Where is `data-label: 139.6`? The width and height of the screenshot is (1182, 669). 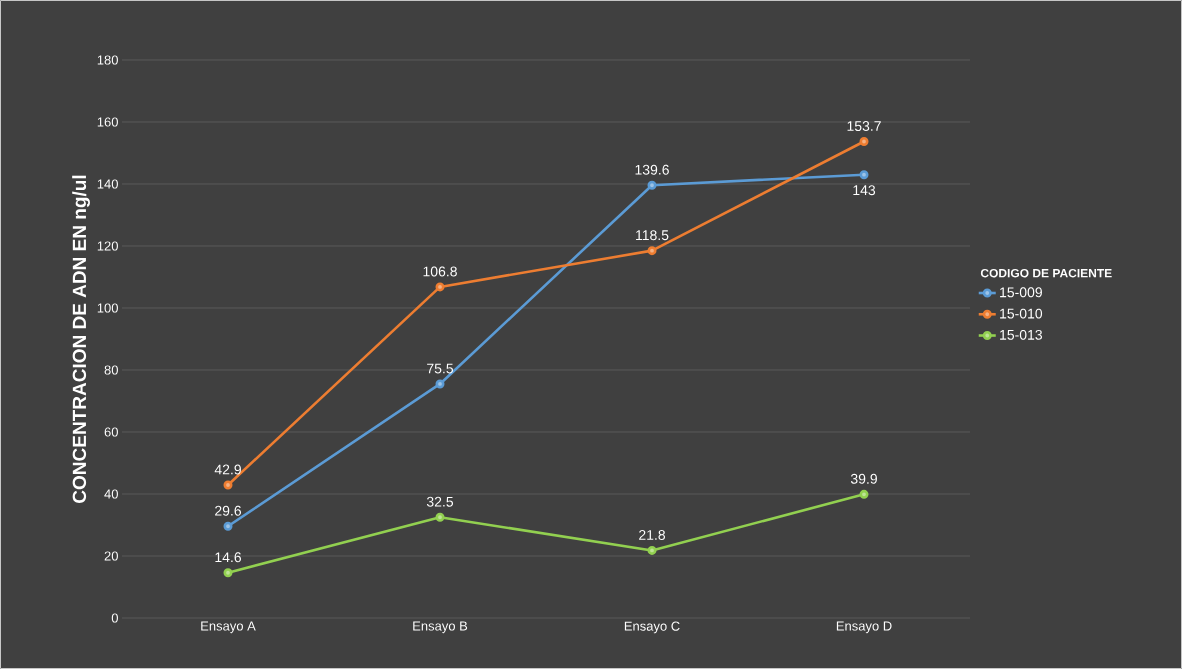 data-label: 139.6 is located at coordinates (652, 169).